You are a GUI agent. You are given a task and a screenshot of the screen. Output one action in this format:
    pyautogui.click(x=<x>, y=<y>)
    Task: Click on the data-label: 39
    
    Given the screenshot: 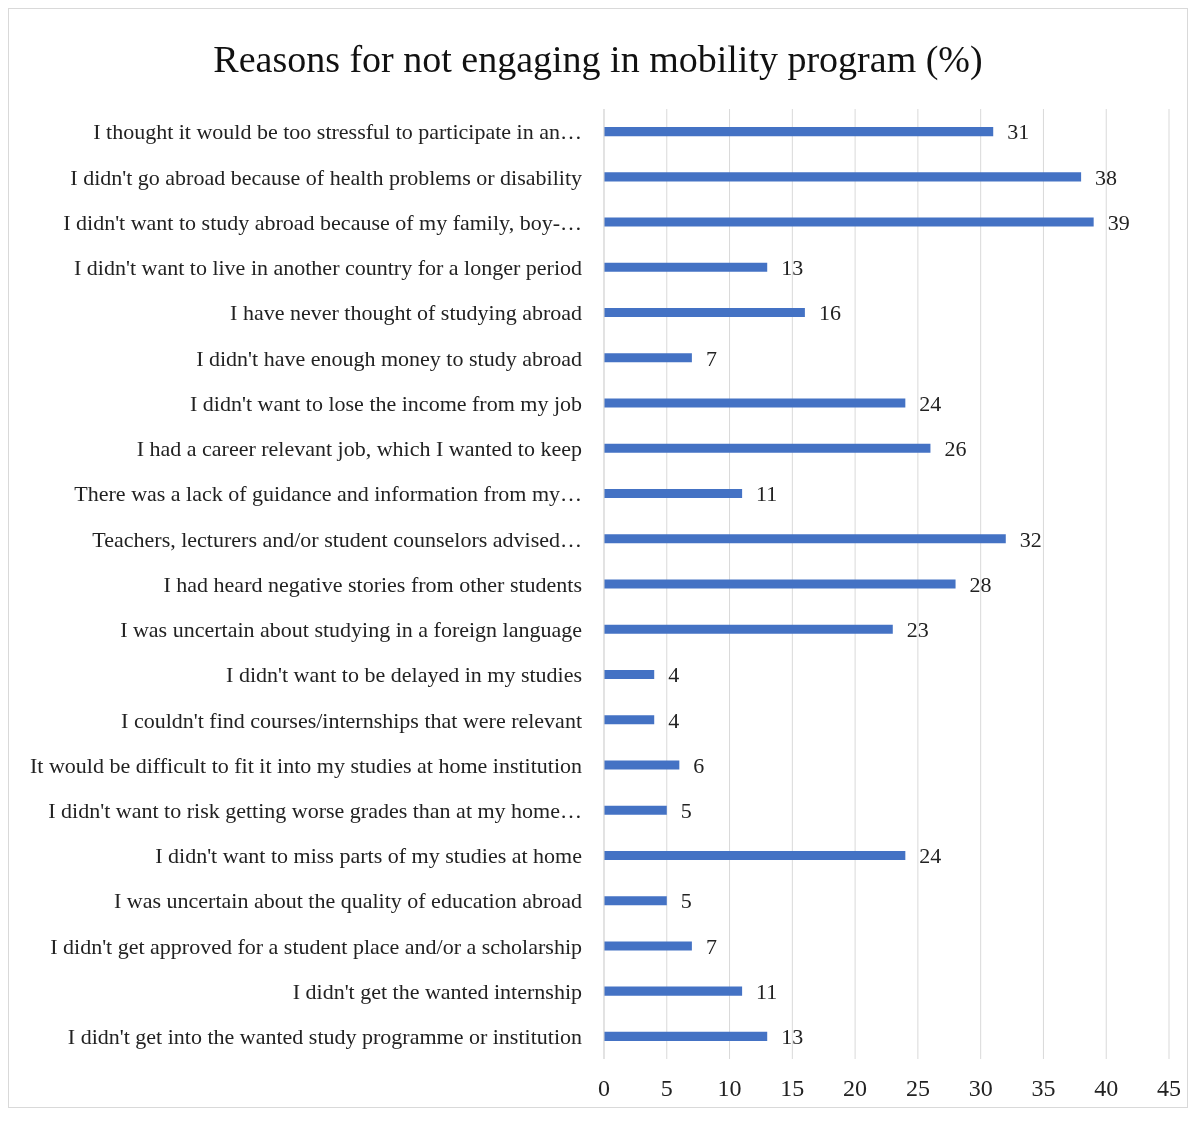 What is the action you would take?
    pyautogui.click(x=1118, y=222)
    